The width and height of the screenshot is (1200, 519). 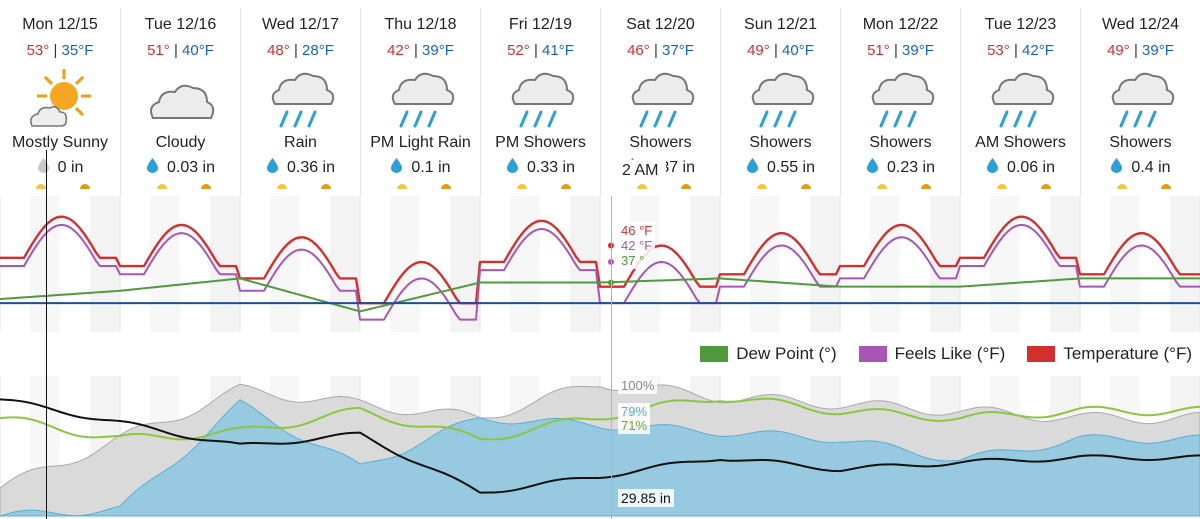 I want to click on low-temp: 41°F, so click(x=558, y=50).